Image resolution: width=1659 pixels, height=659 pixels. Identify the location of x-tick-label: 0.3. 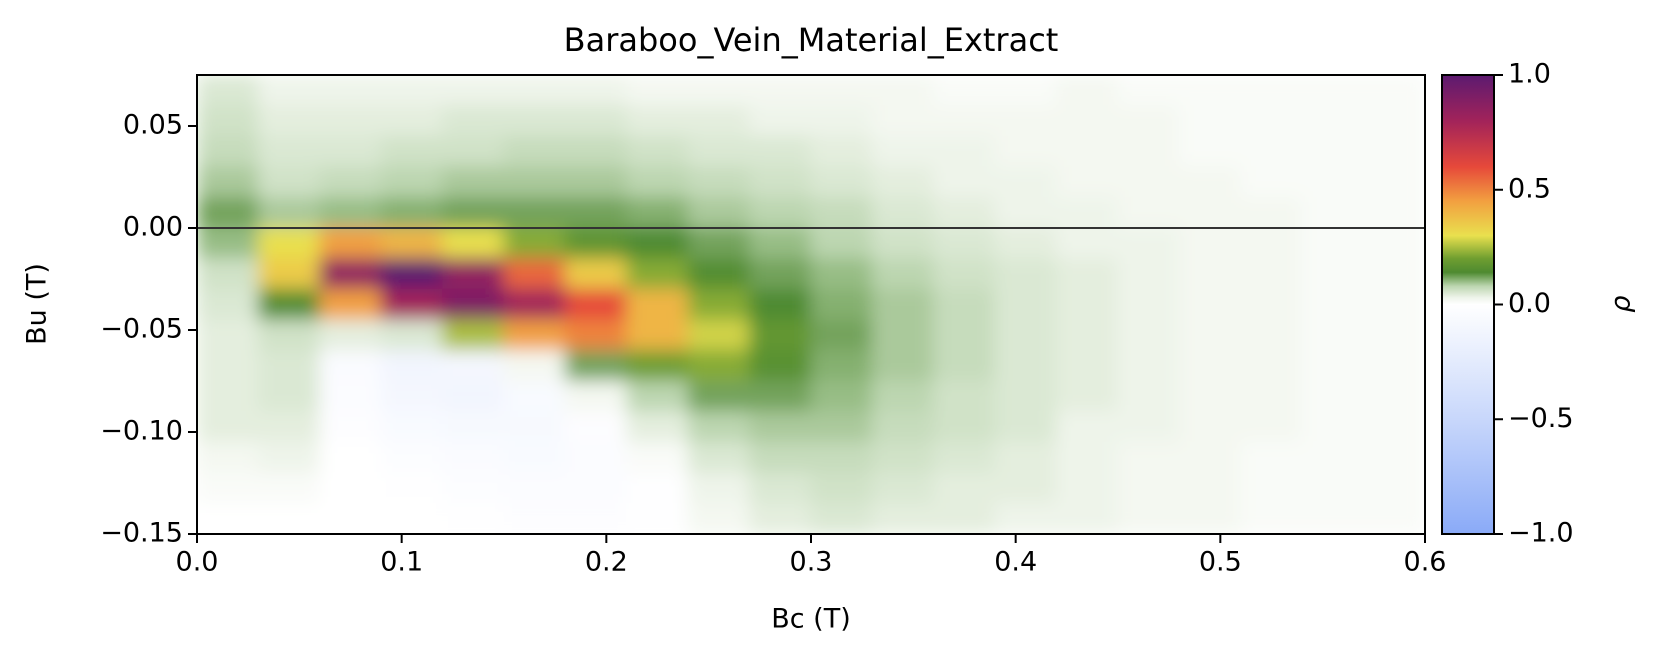
(811, 562).